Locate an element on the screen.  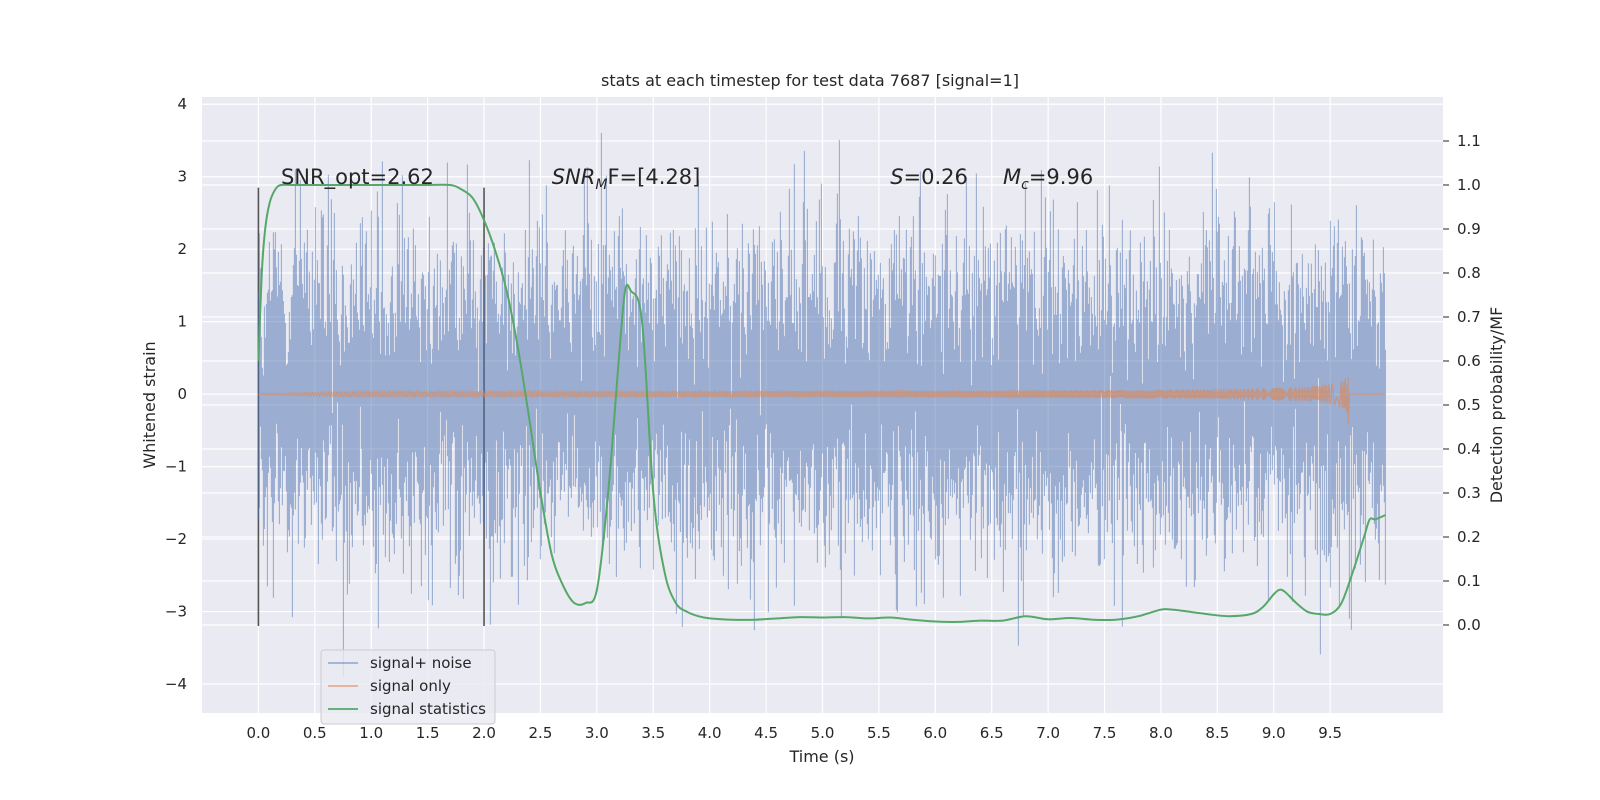
y-right-tick-label: 0.9 is located at coordinates (1469, 229).